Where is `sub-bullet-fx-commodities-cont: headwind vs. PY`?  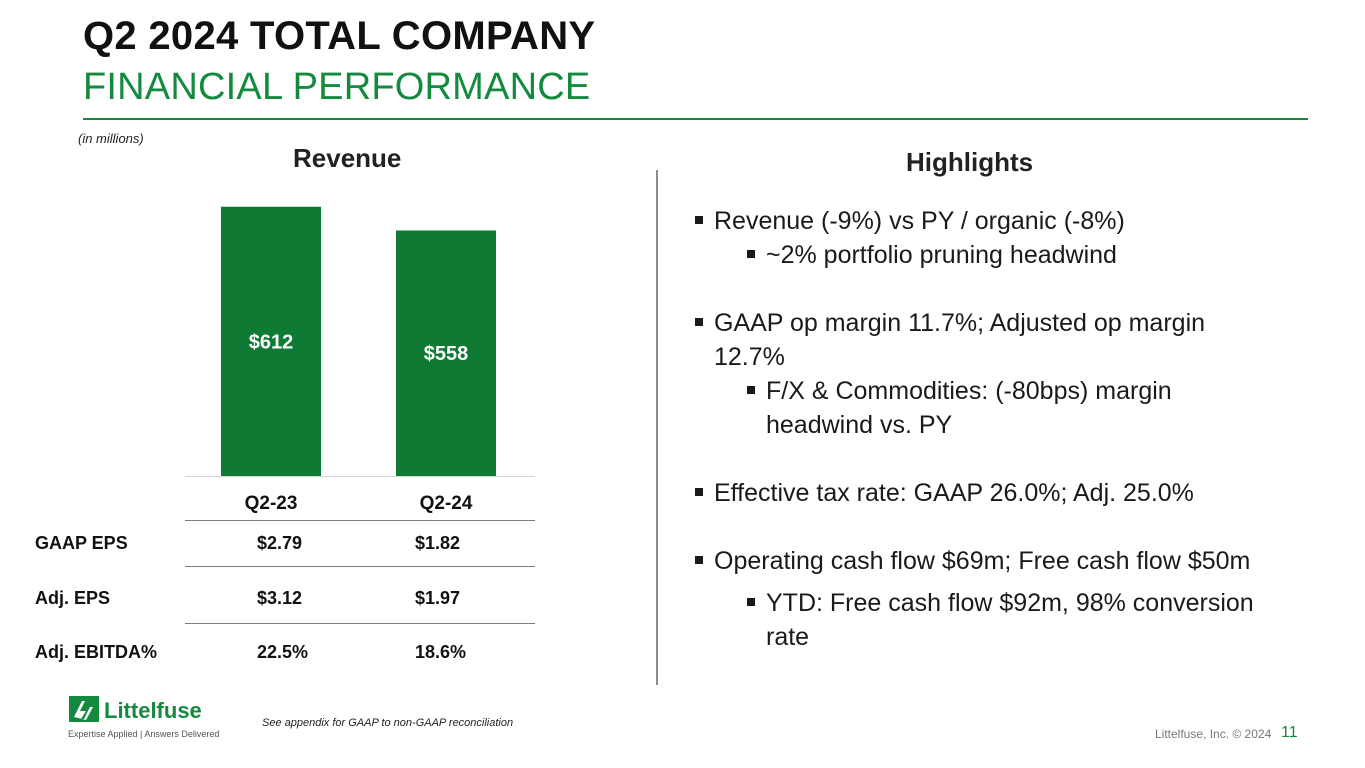
sub-bullet-fx-commodities-cont: headwind vs. PY is located at coordinates (859, 425).